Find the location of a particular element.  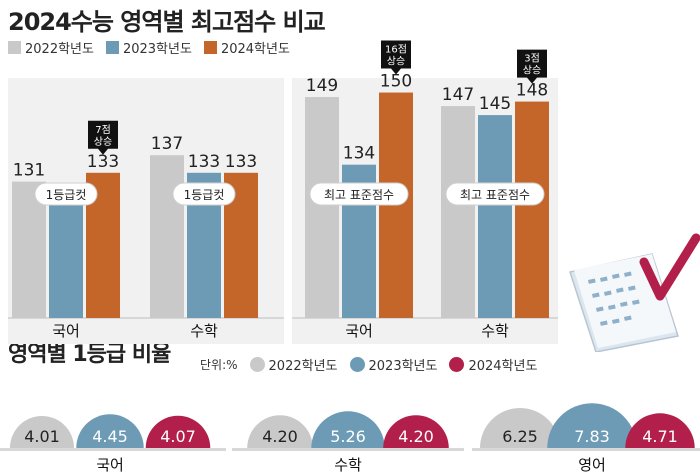

data-value-label: 4.01 is located at coordinates (42, 436).